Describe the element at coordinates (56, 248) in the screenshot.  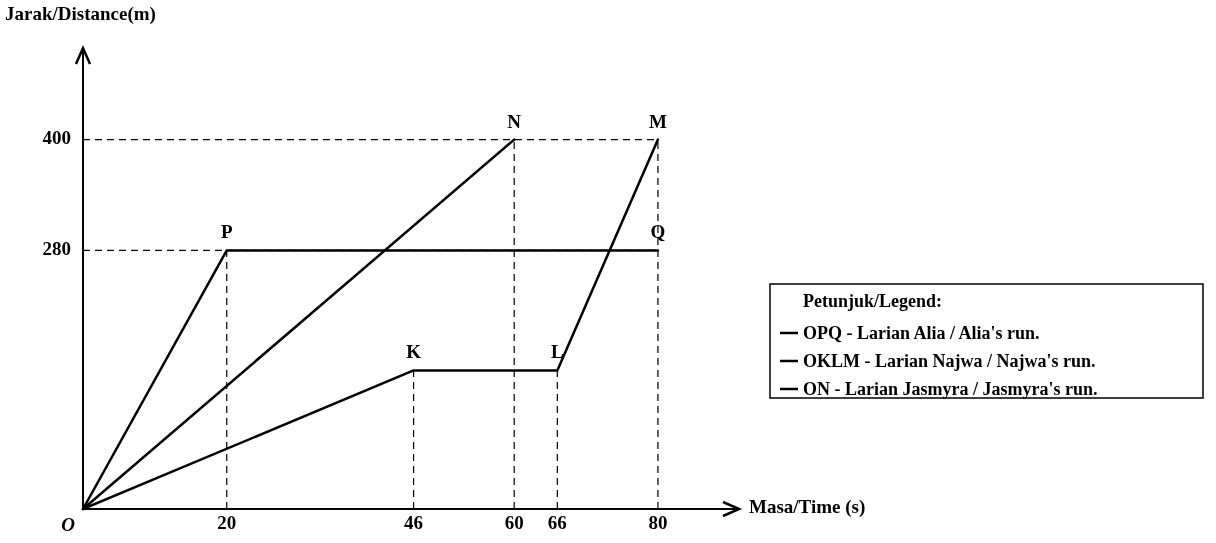
I see `y-tick-label: 280` at that location.